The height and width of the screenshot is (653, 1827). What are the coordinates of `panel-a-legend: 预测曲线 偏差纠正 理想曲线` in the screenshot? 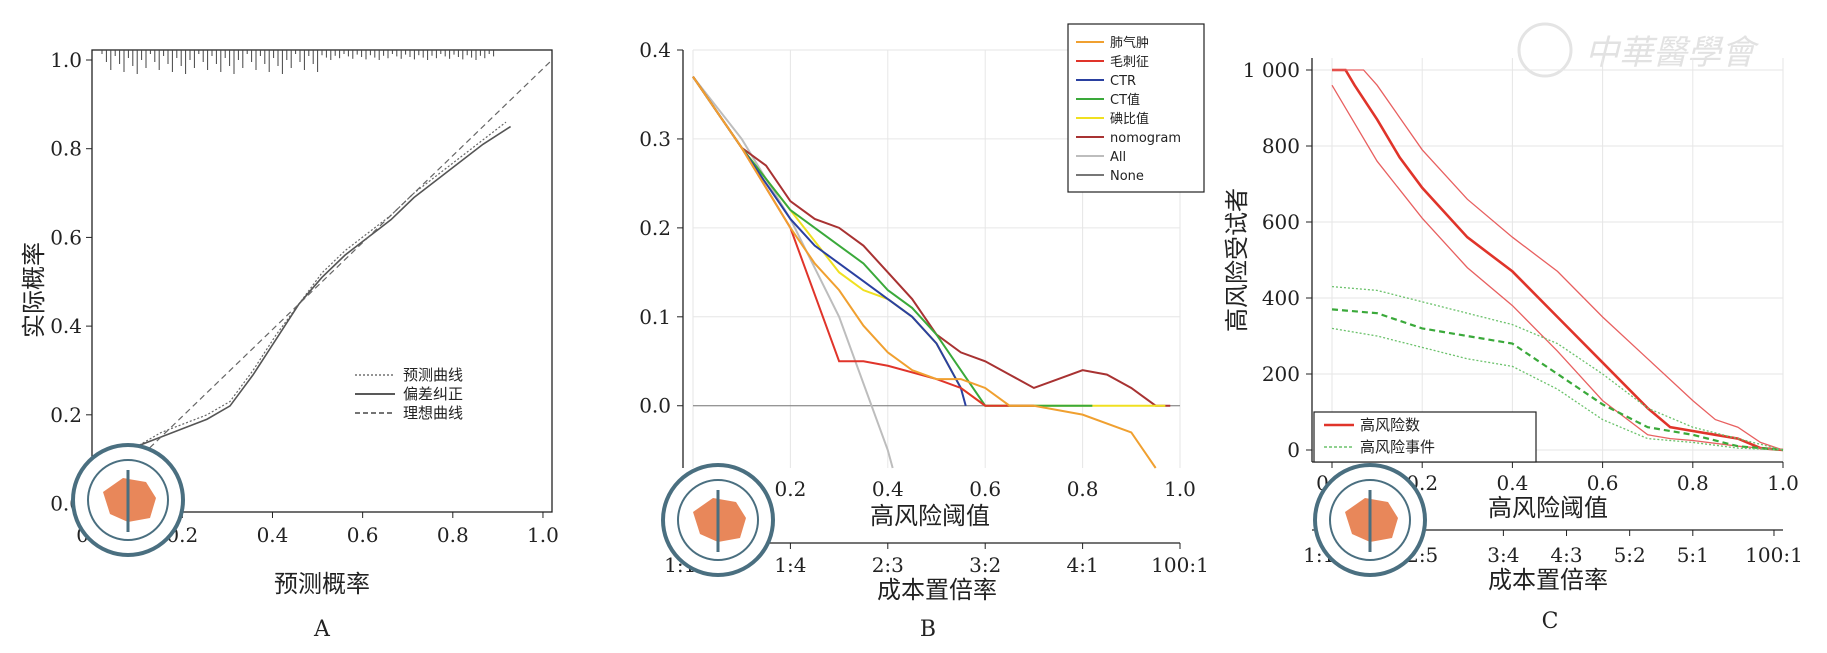 It's located at (409, 394).